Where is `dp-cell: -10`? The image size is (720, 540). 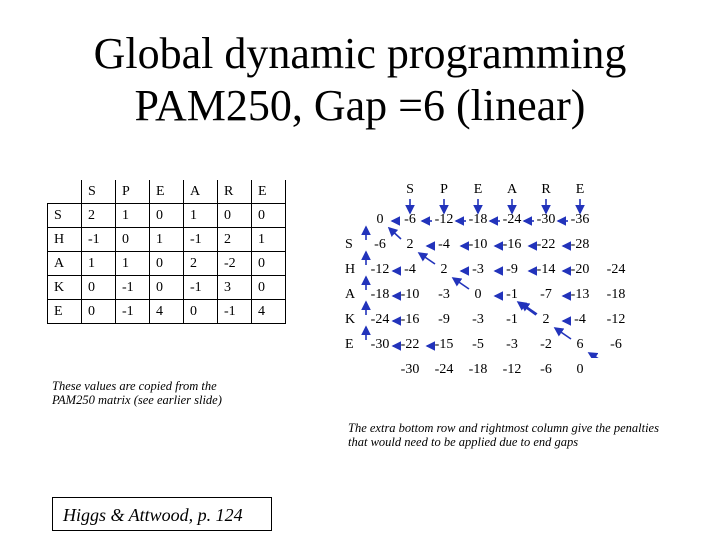 dp-cell: -10 is located at coordinates (410, 294).